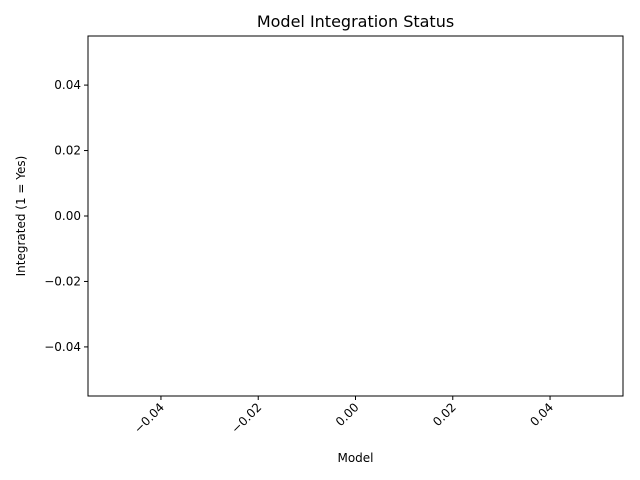 The image size is (640, 480). Describe the element at coordinates (444, 414) in the screenshot. I see `x-tick-label: 0.02` at that location.